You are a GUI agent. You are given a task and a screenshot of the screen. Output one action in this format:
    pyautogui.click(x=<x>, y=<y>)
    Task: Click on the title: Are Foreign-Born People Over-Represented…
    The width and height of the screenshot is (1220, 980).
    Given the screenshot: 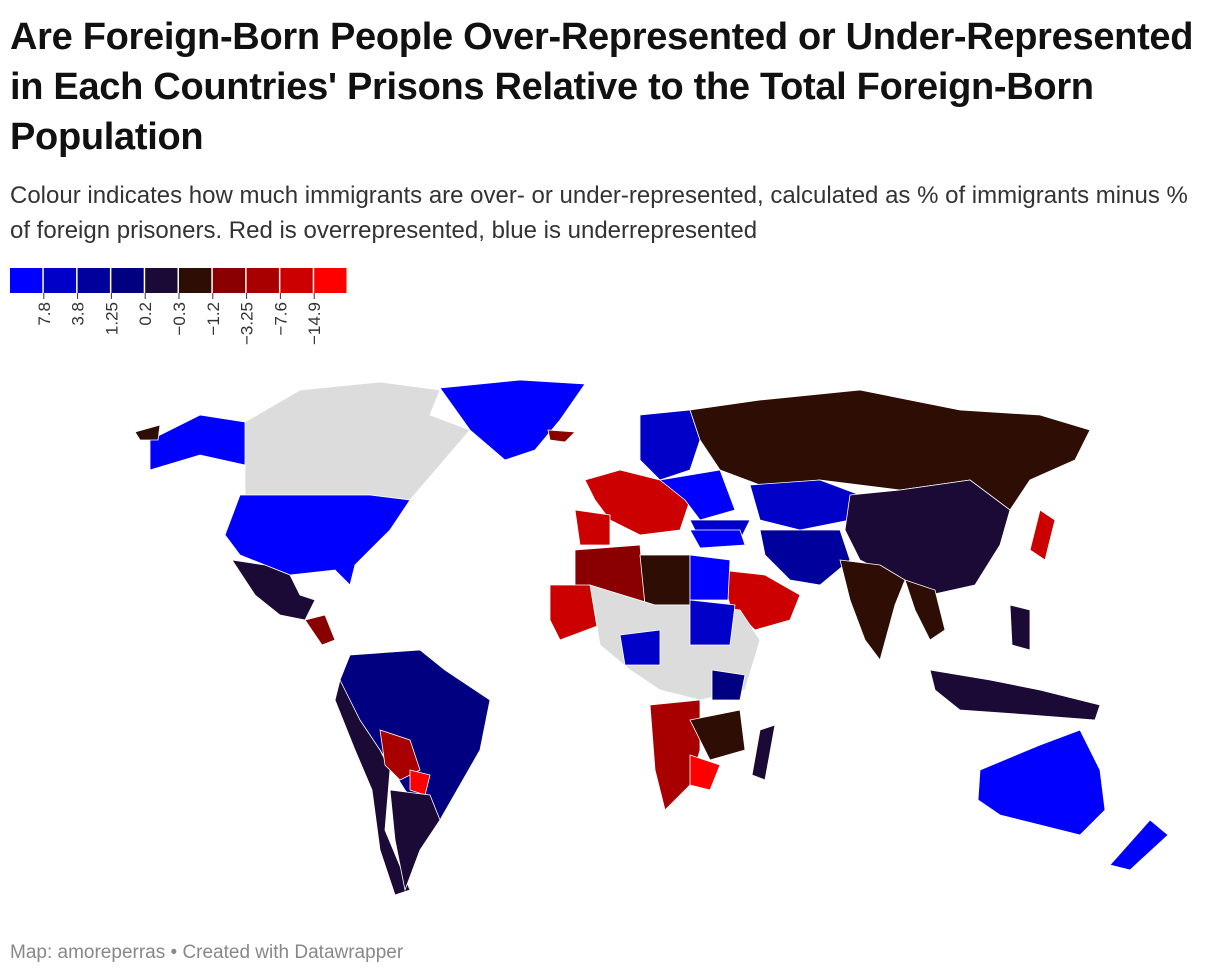 What is the action you would take?
    pyautogui.click(x=602, y=87)
    